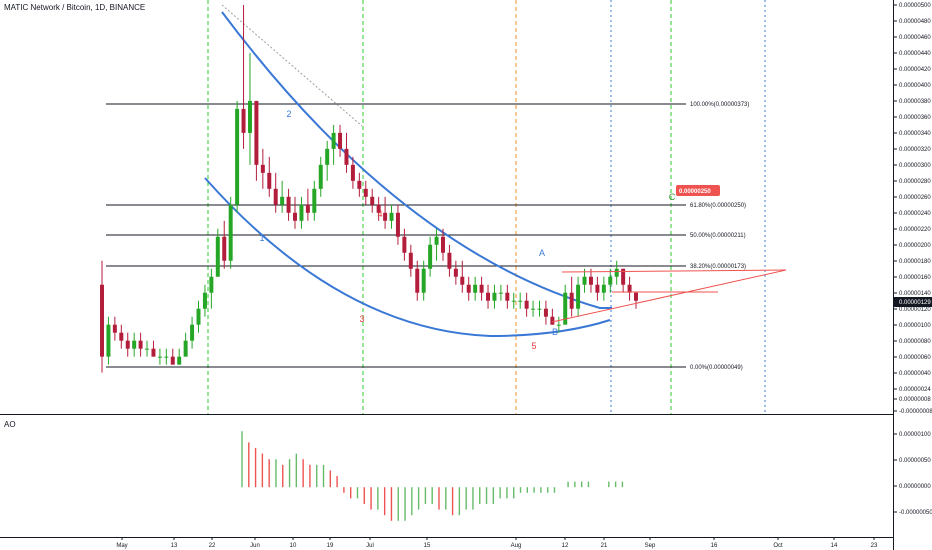 The width and height of the screenshot is (932, 550). I want to click on price-tick-label: 0.00000280, so click(915, 182).